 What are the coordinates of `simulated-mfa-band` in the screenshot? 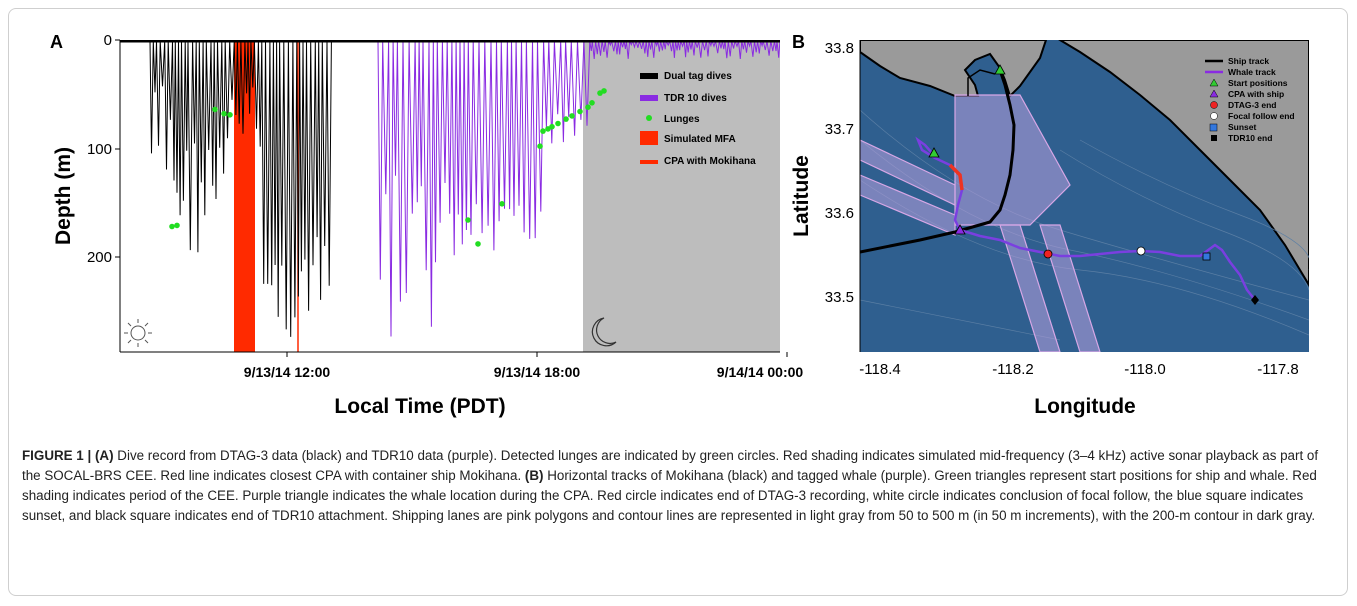 It's located at (244, 196).